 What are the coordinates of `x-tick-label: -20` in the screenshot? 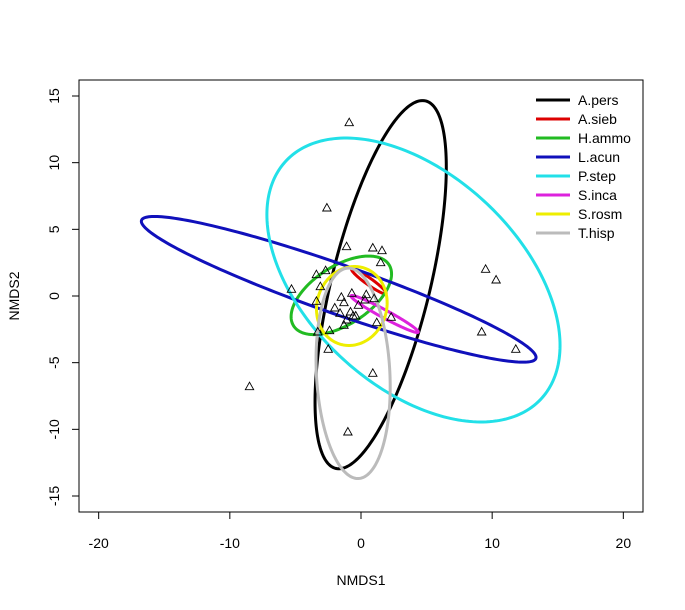 It's located at (99, 543).